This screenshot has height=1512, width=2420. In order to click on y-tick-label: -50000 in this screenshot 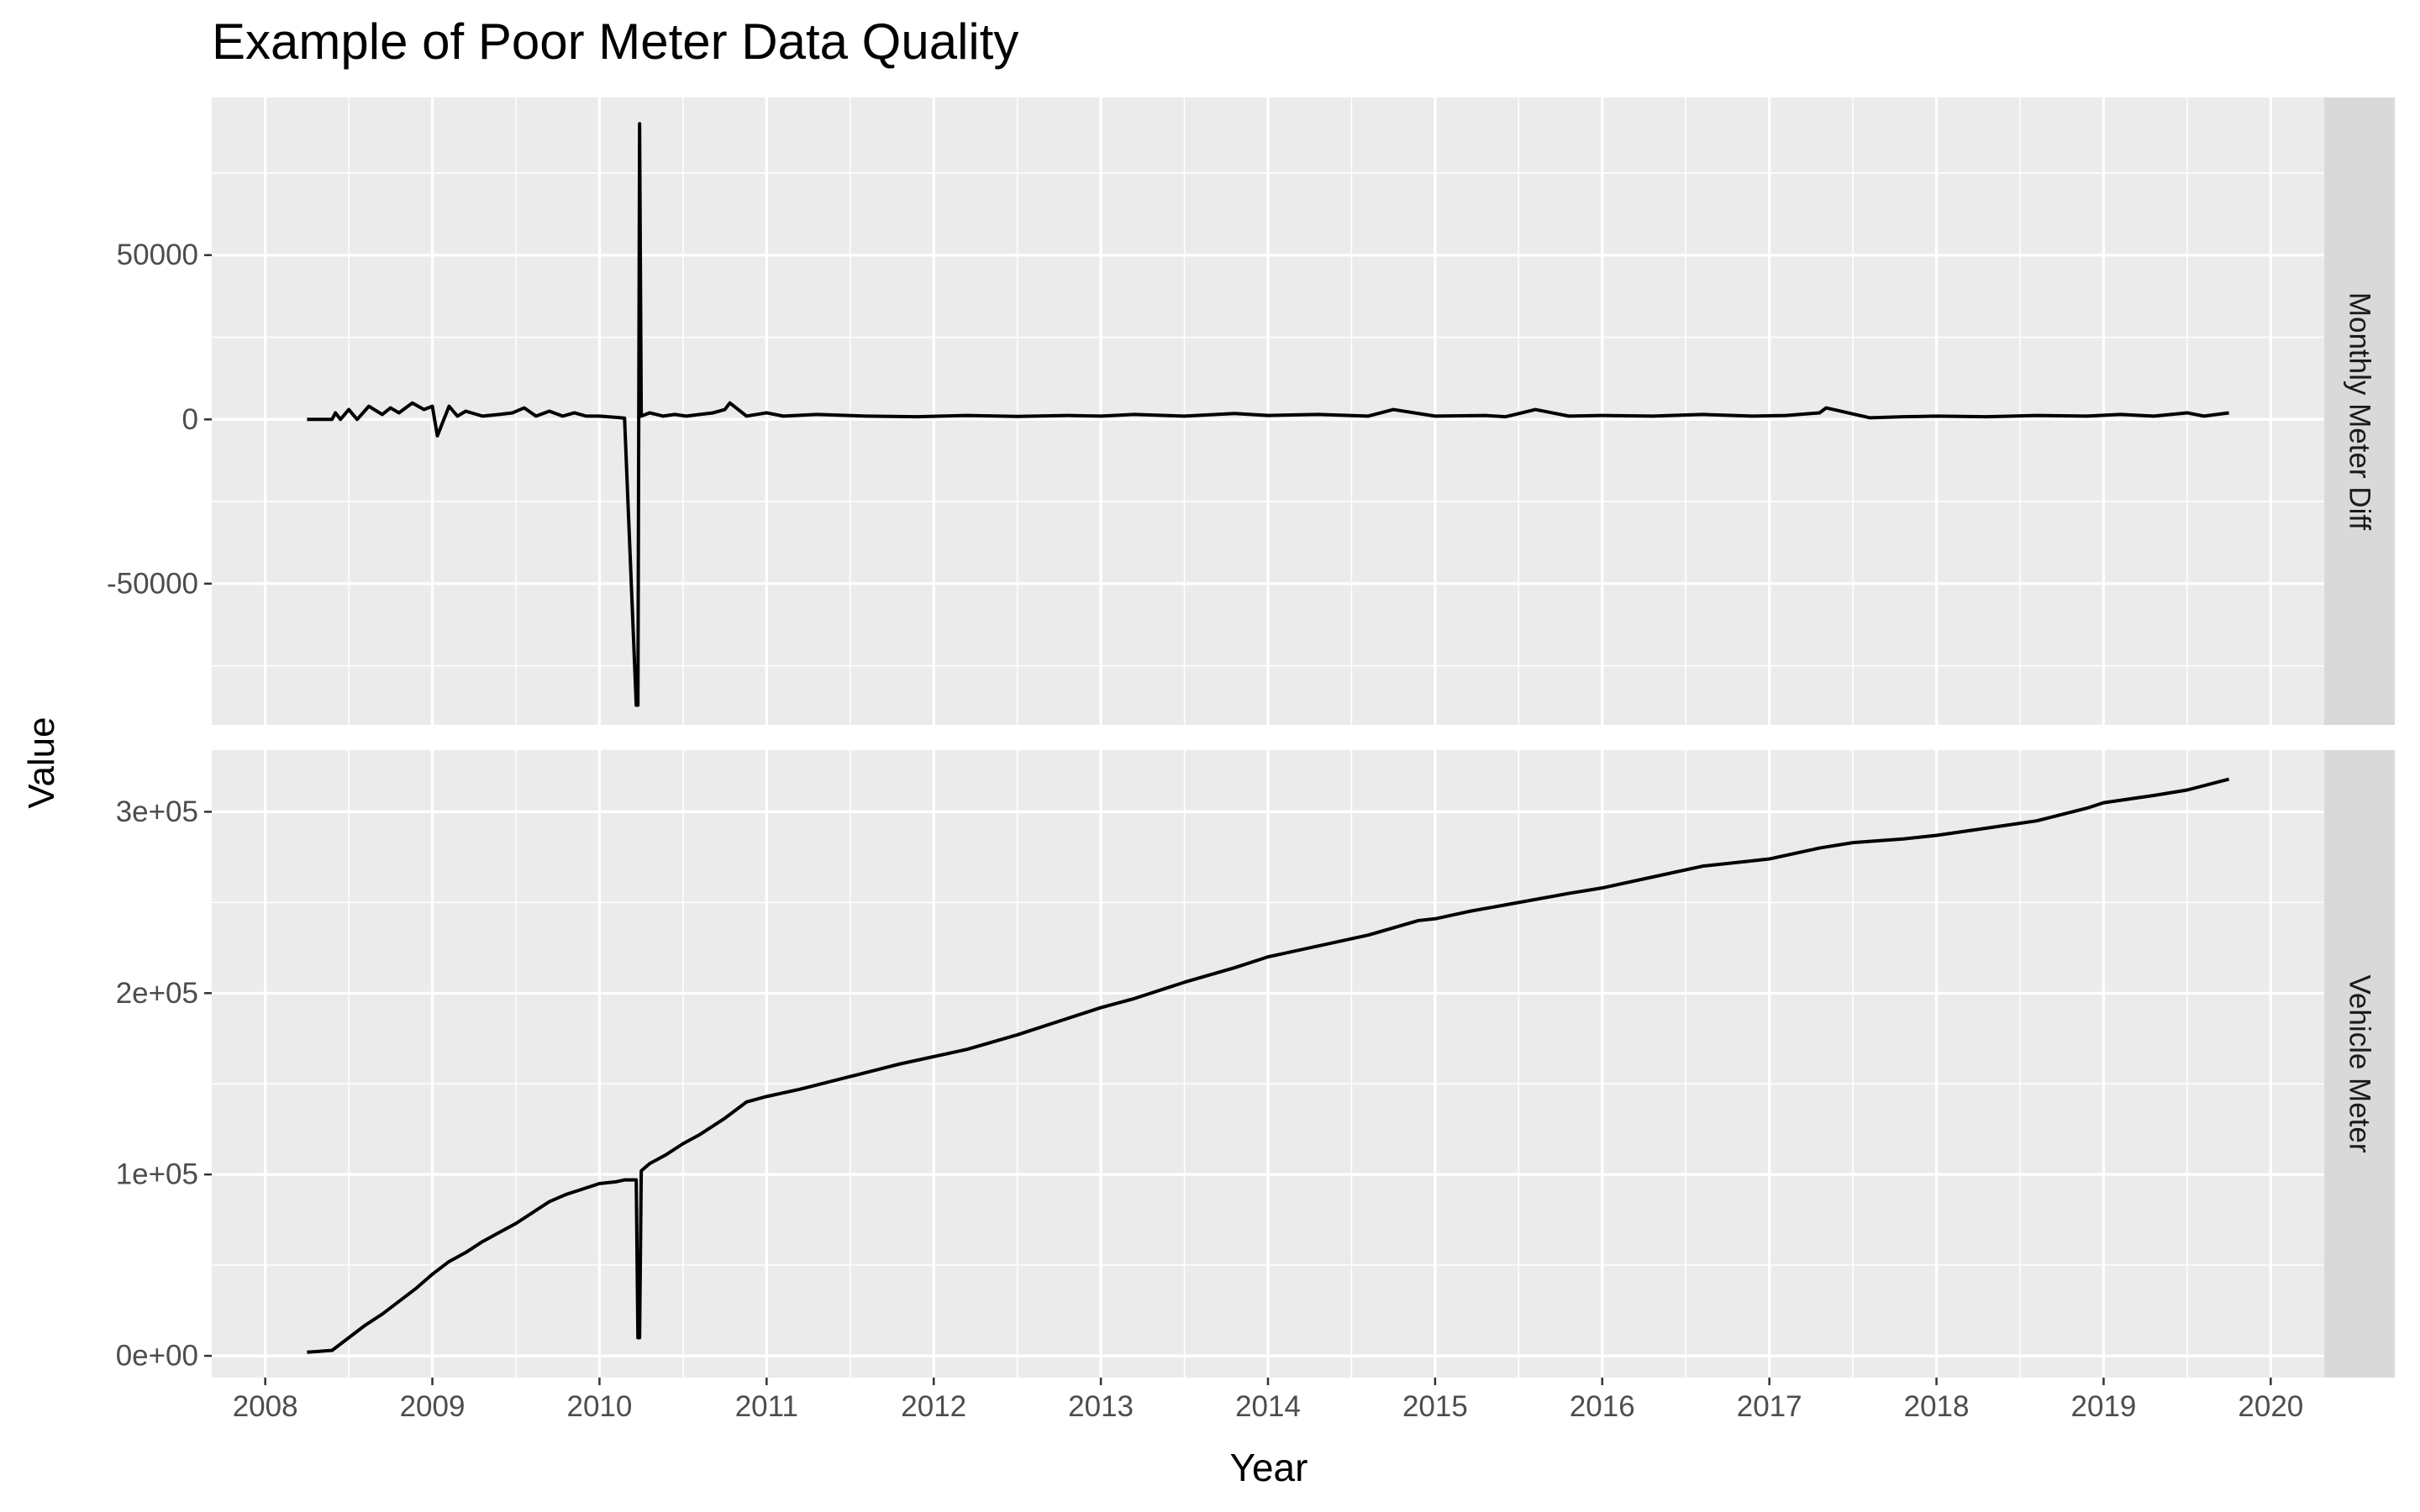, I will do `click(153, 583)`.